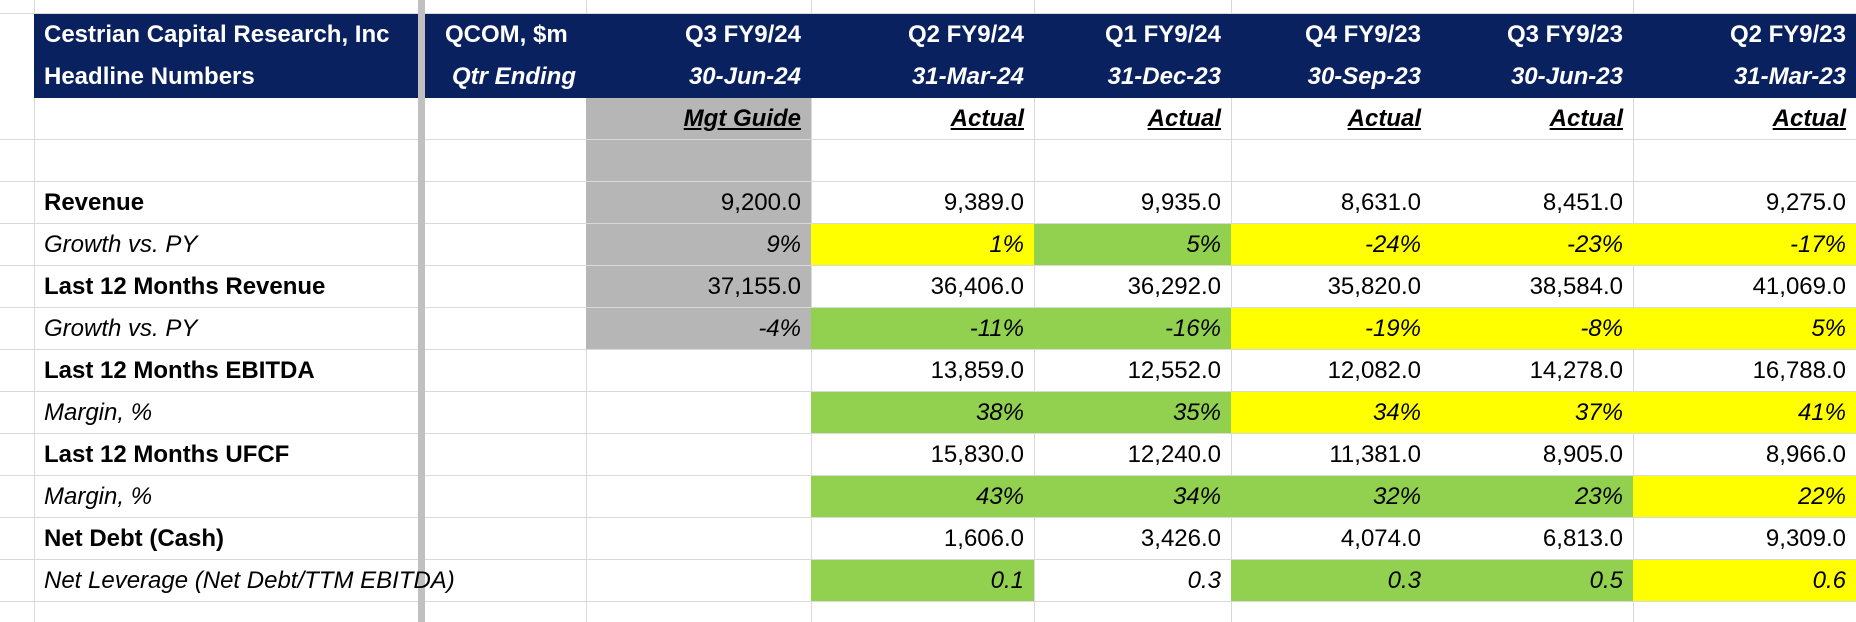 This screenshot has width=1856, height=622. What do you see at coordinates (983, 202) in the screenshot?
I see `table-cell: 9,389.0` at bounding box center [983, 202].